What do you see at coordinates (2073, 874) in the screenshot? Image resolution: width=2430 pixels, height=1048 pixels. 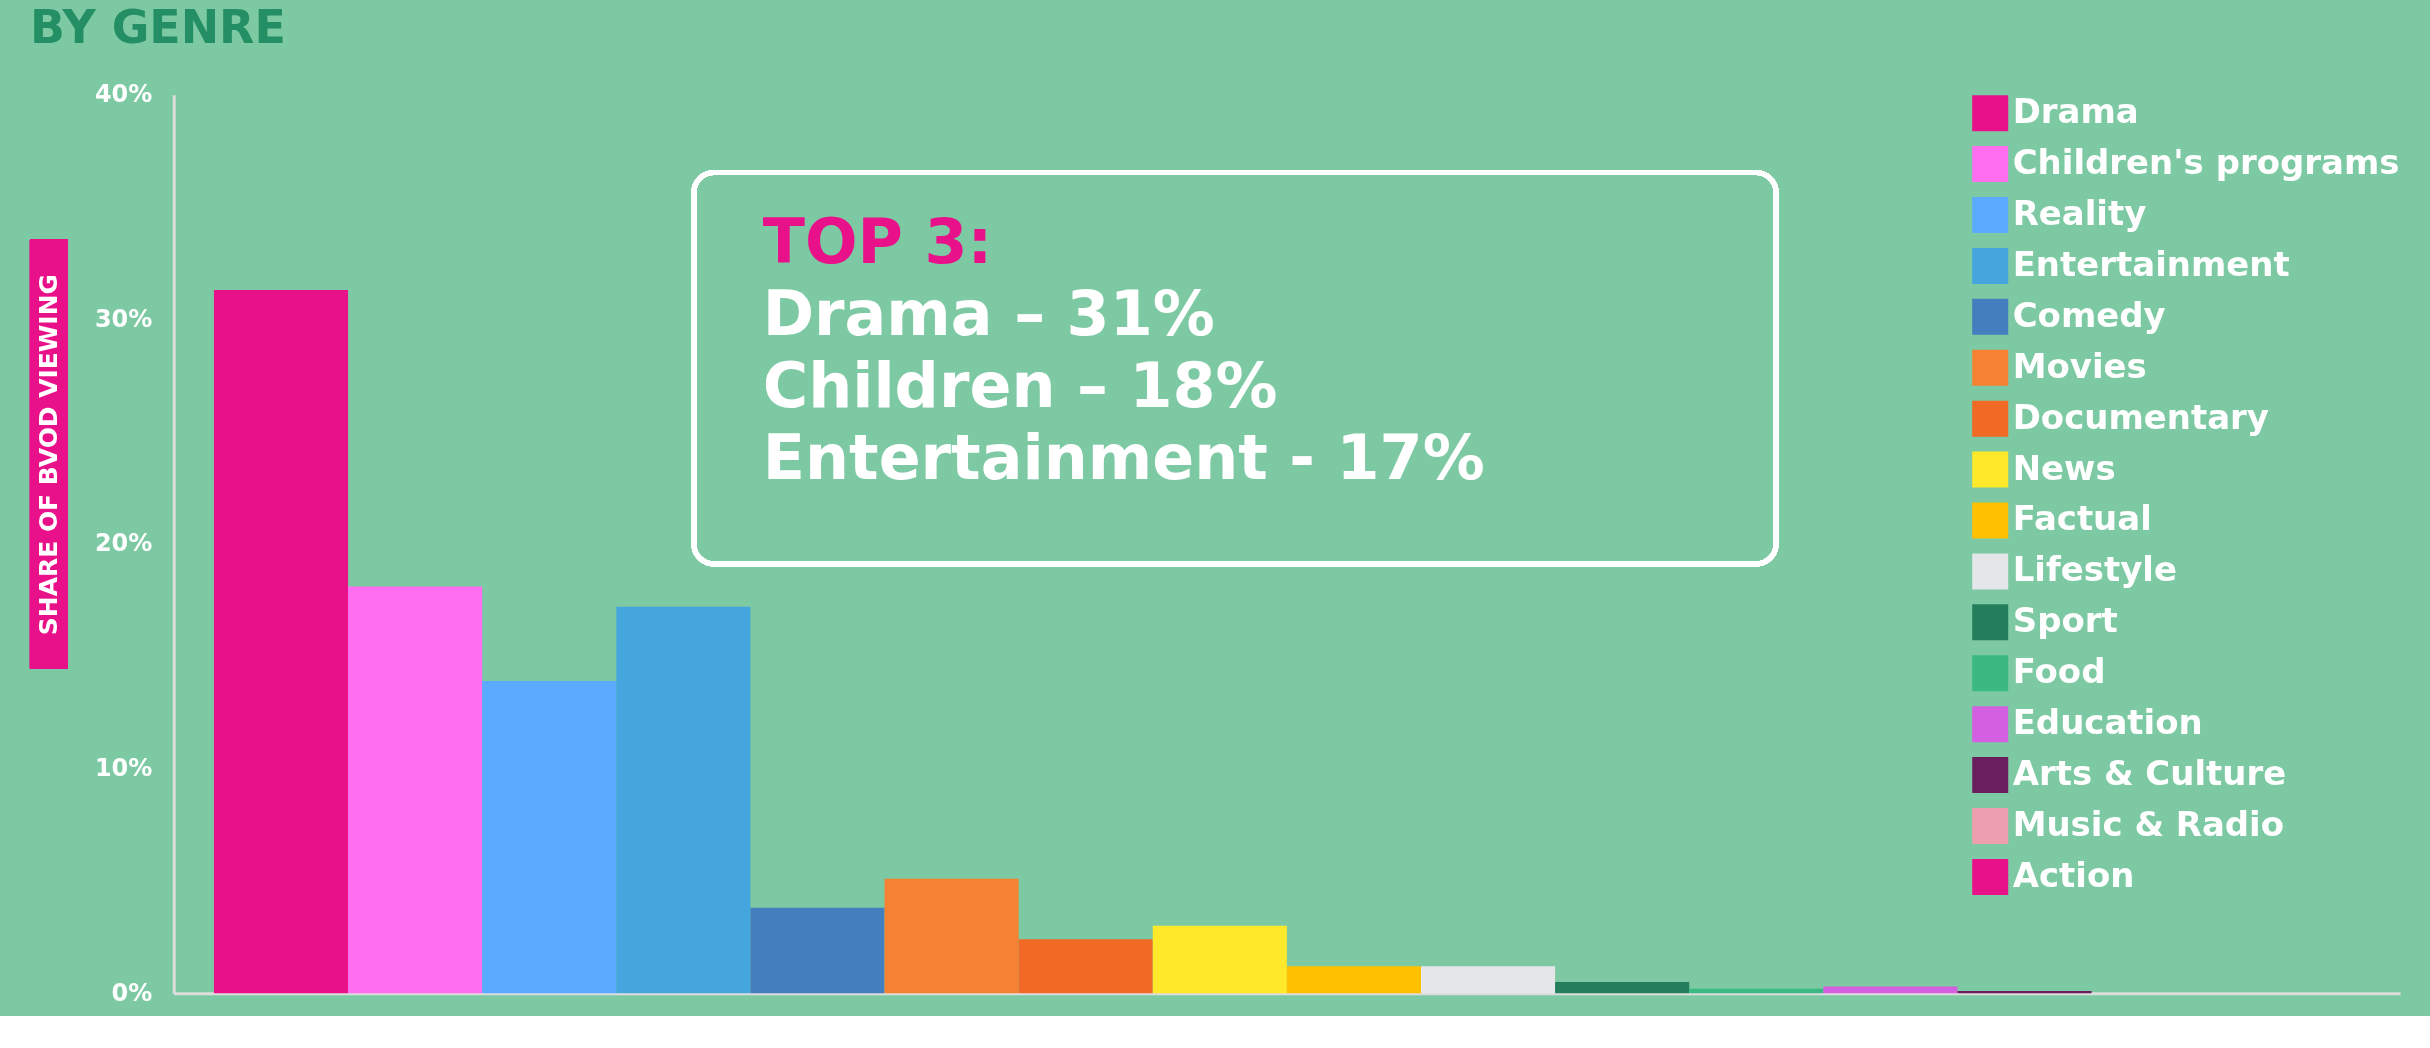 I see `legend-label: Action` at bounding box center [2073, 874].